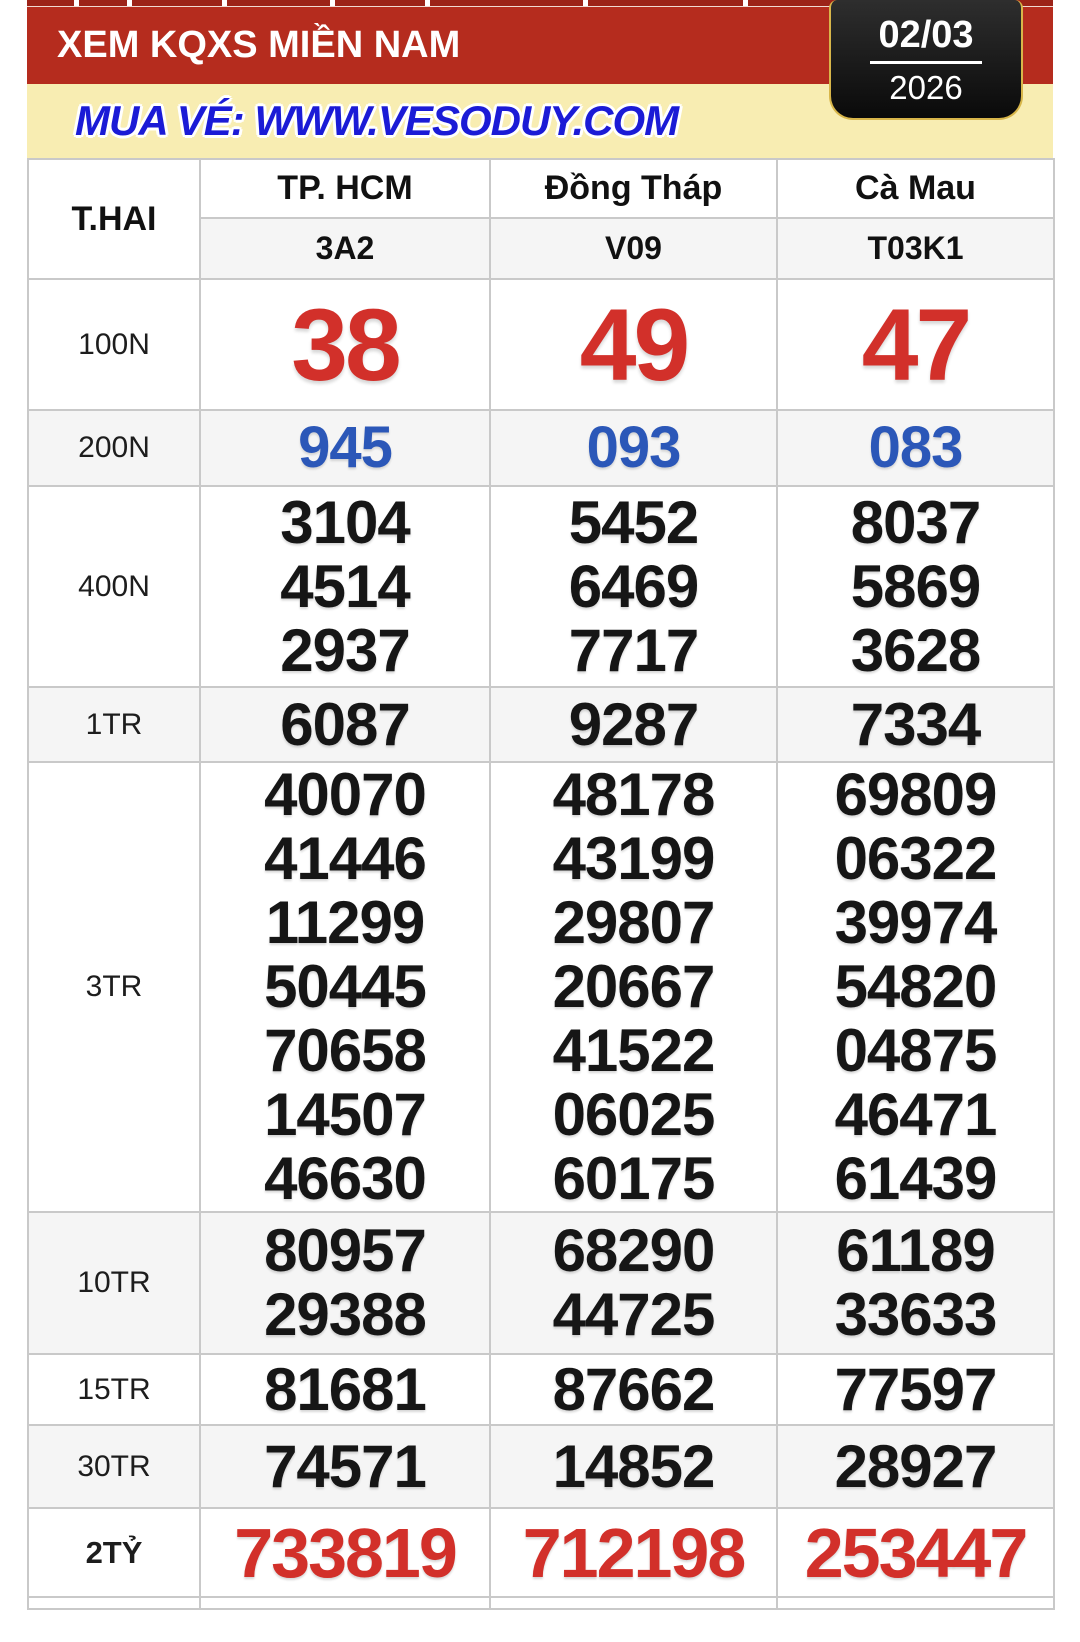 This screenshot has height=1642, width=1080. Describe the element at coordinates (634, 922) in the screenshot. I see `prize-number: 29807` at that location.